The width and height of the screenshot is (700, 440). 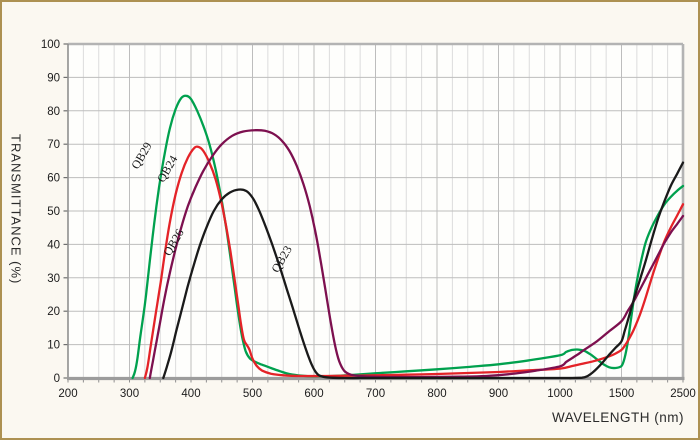 What do you see at coordinates (53, 245) in the screenshot?
I see `y-tick-label: 40` at bounding box center [53, 245].